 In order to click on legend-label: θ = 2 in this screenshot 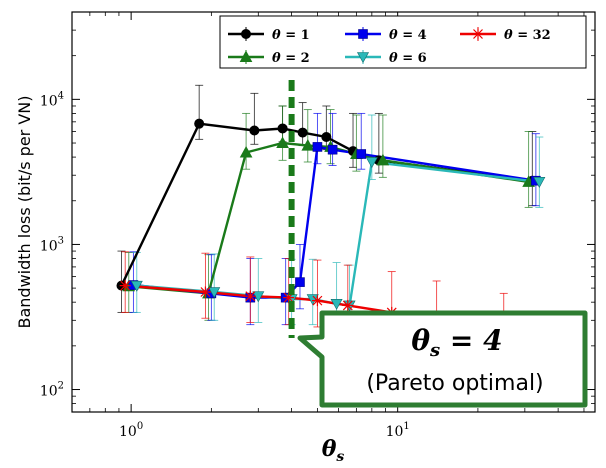, I will do `click(291, 58)`.